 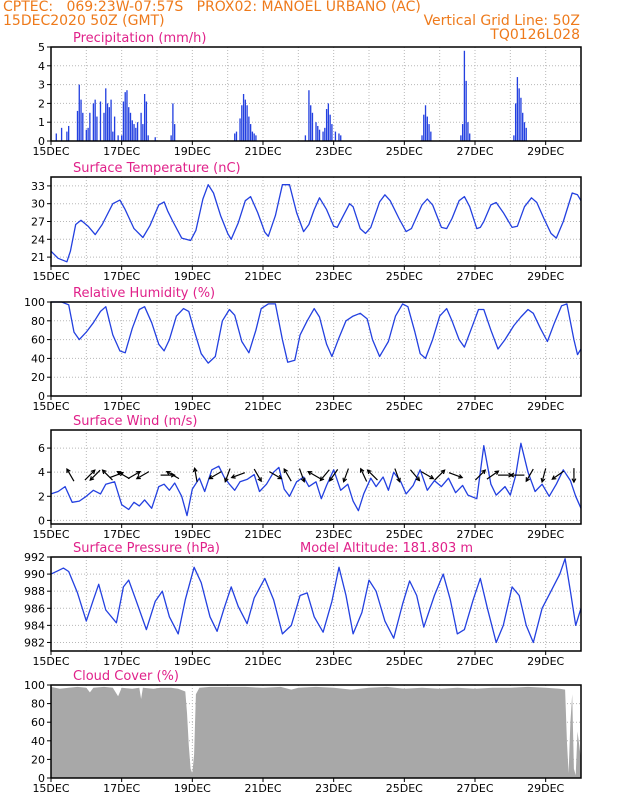 What do you see at coordinates (38, 257) in the screenshot?
I see `y-tick-label: 21` at bounding box center [38, 257].